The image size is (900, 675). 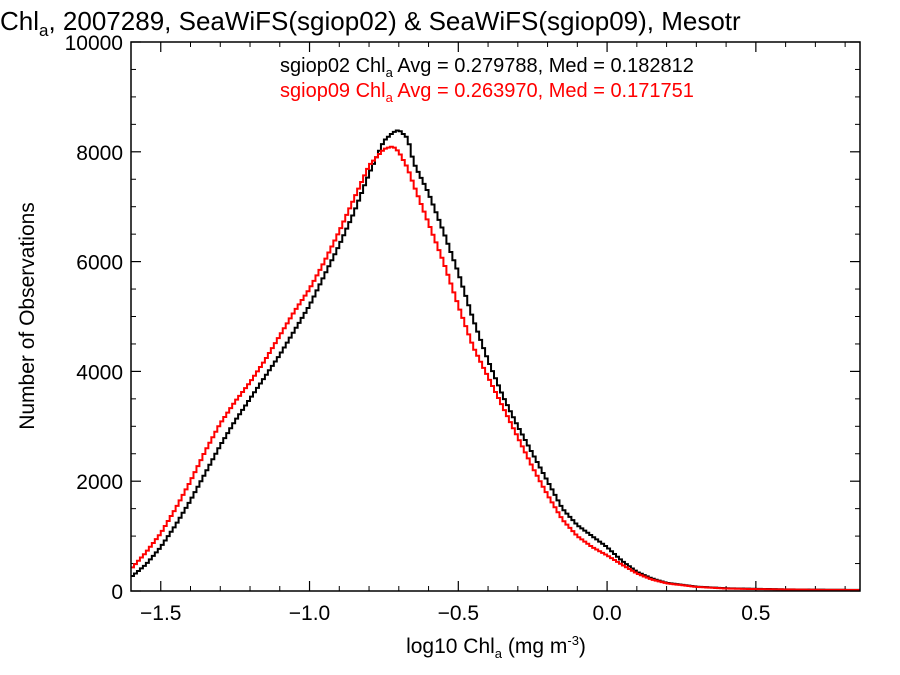 What do you see at coordinates (99, 372) in the screenshot?
I see `y-tick-label: 4000` at bounding box center [99, 372].